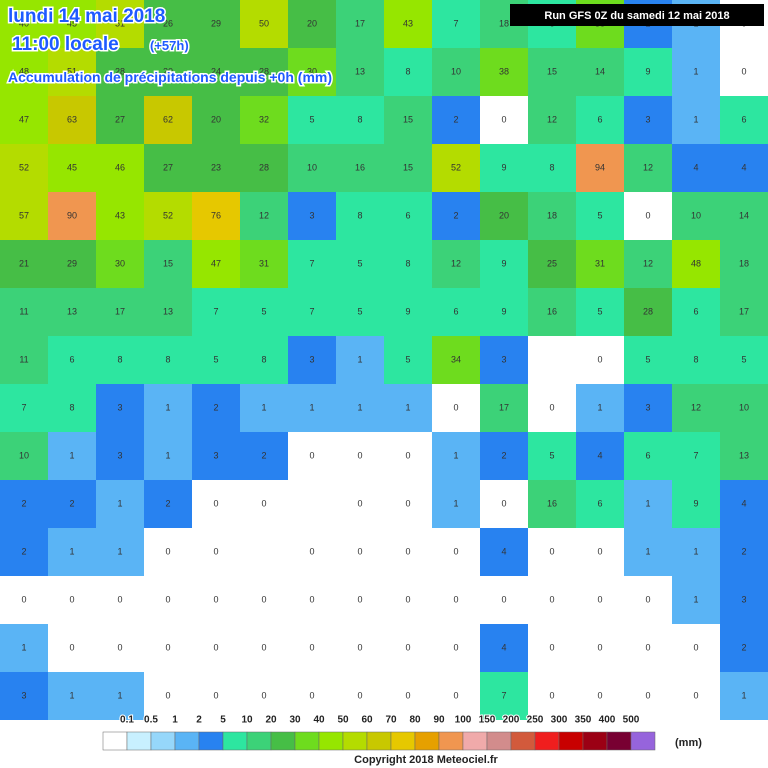  I want to click on precip-value: 28, so click(648, 311).